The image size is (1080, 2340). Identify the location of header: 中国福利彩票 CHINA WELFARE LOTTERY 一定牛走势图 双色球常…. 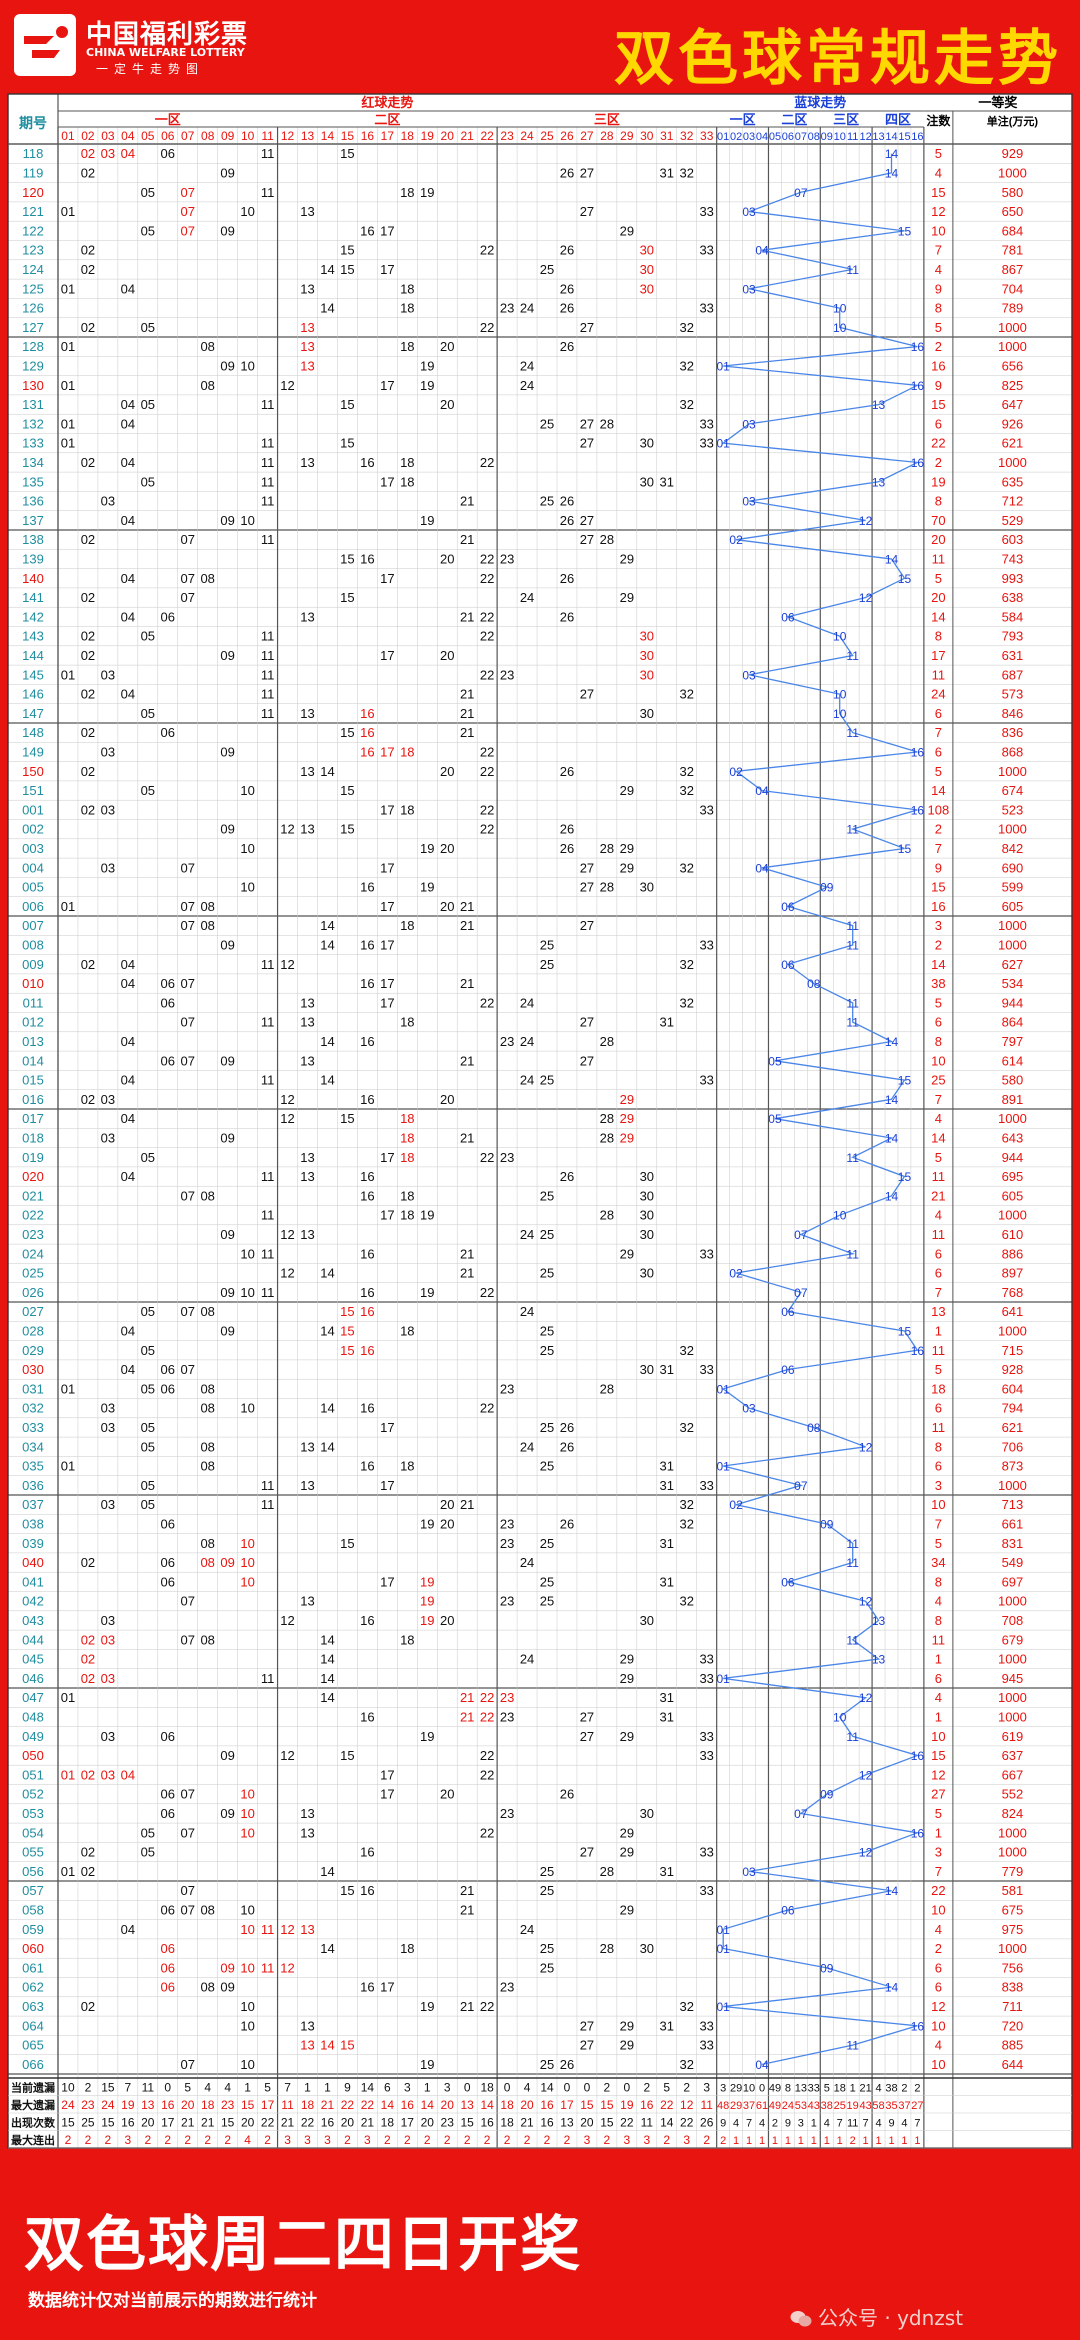
(540, 47).